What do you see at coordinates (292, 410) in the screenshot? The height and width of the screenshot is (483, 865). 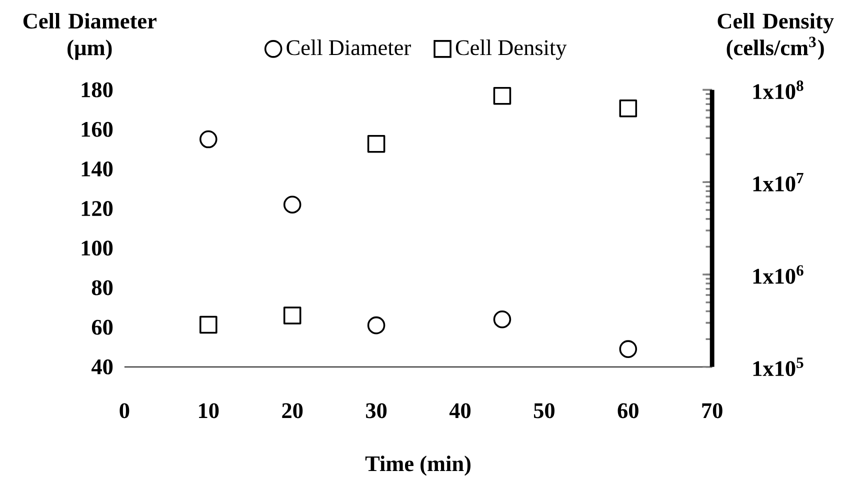 I see `x-tick-label: 20` at bounding box center [292, 410].